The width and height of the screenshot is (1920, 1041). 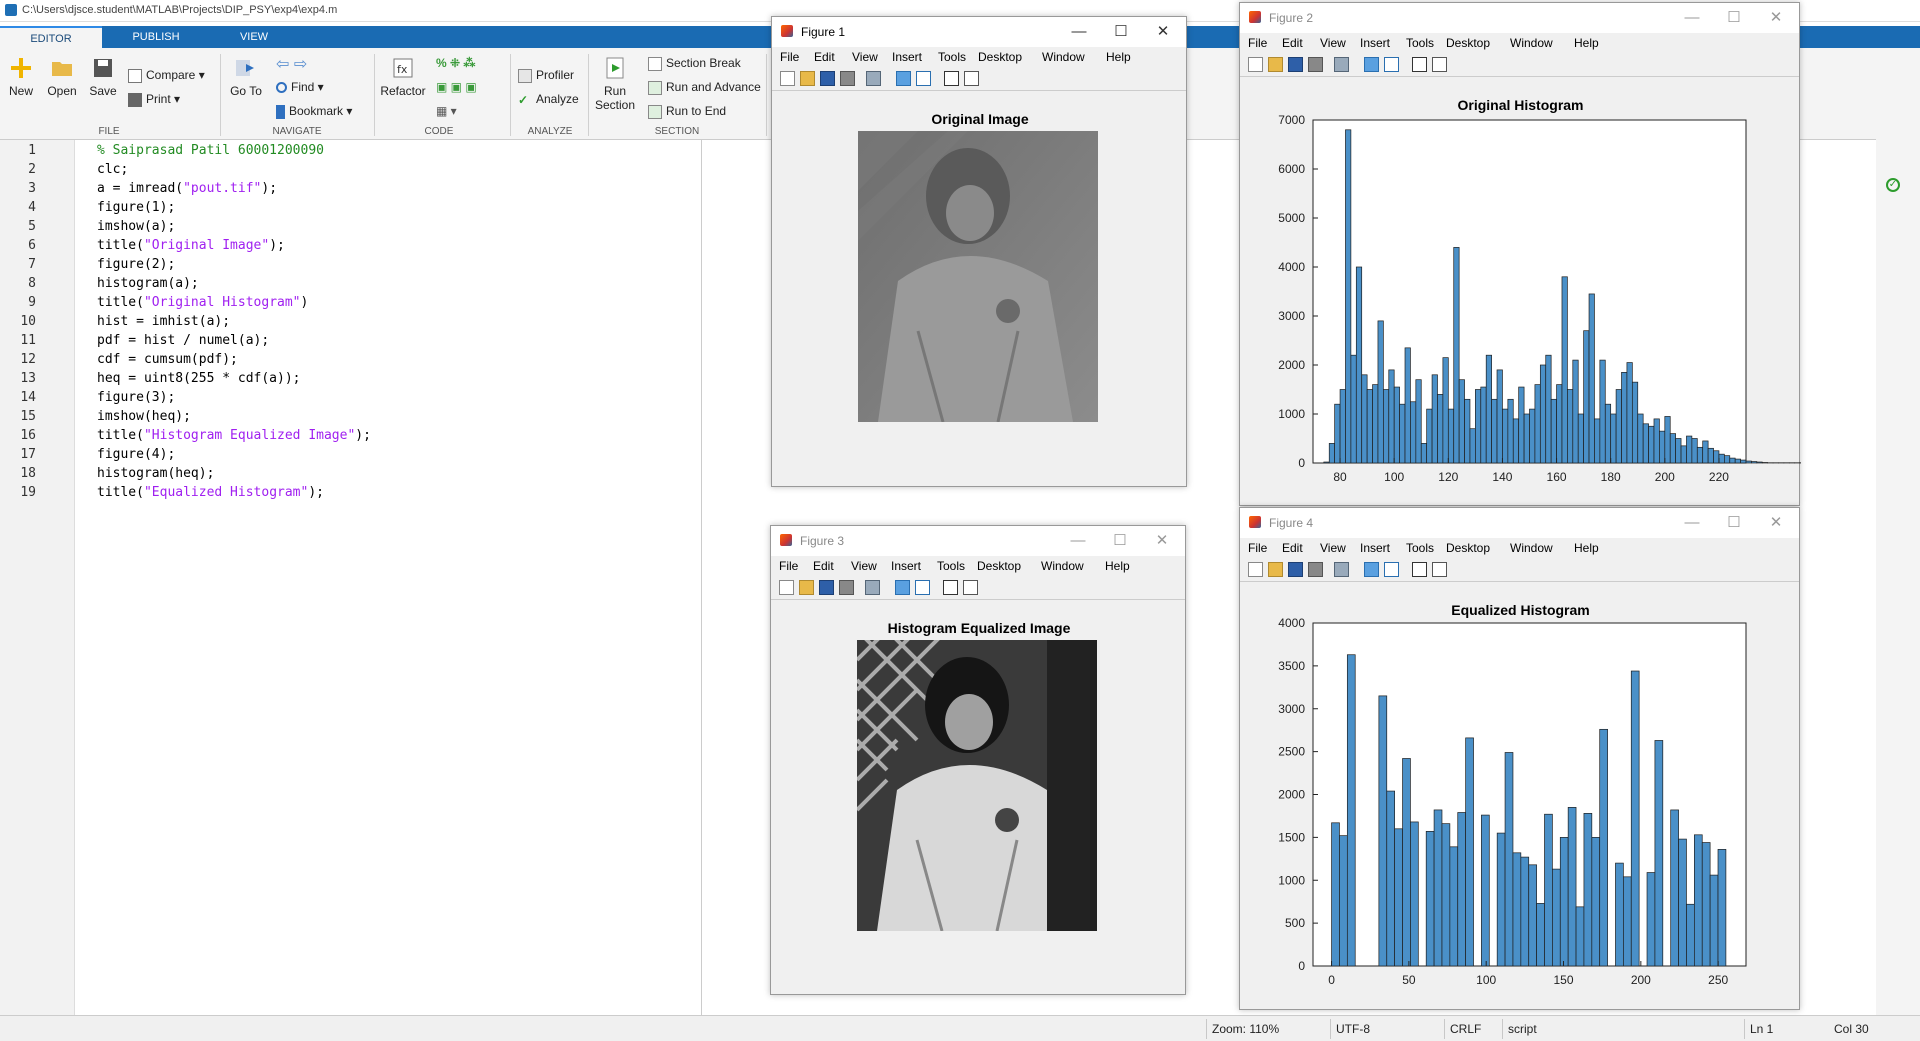 I want to click on tab-editor: EDITOR, so click(x=51, y=37).